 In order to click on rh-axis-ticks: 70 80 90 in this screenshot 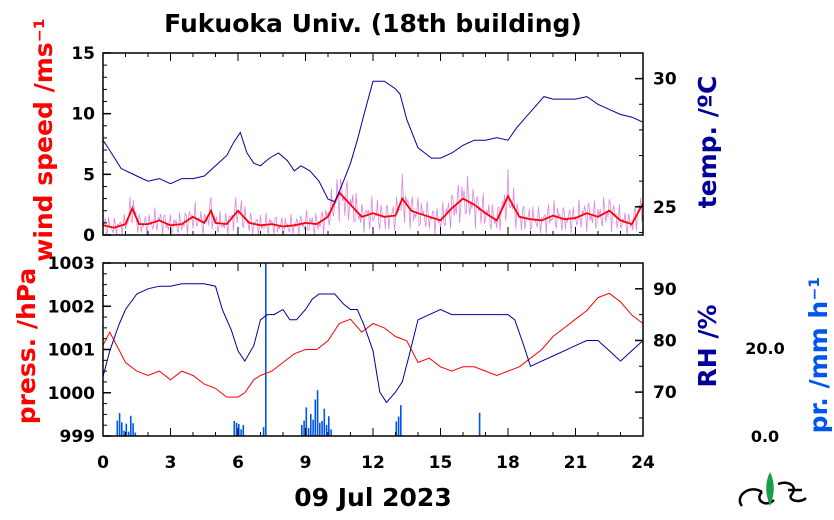, I will do `click(656, 340)`.